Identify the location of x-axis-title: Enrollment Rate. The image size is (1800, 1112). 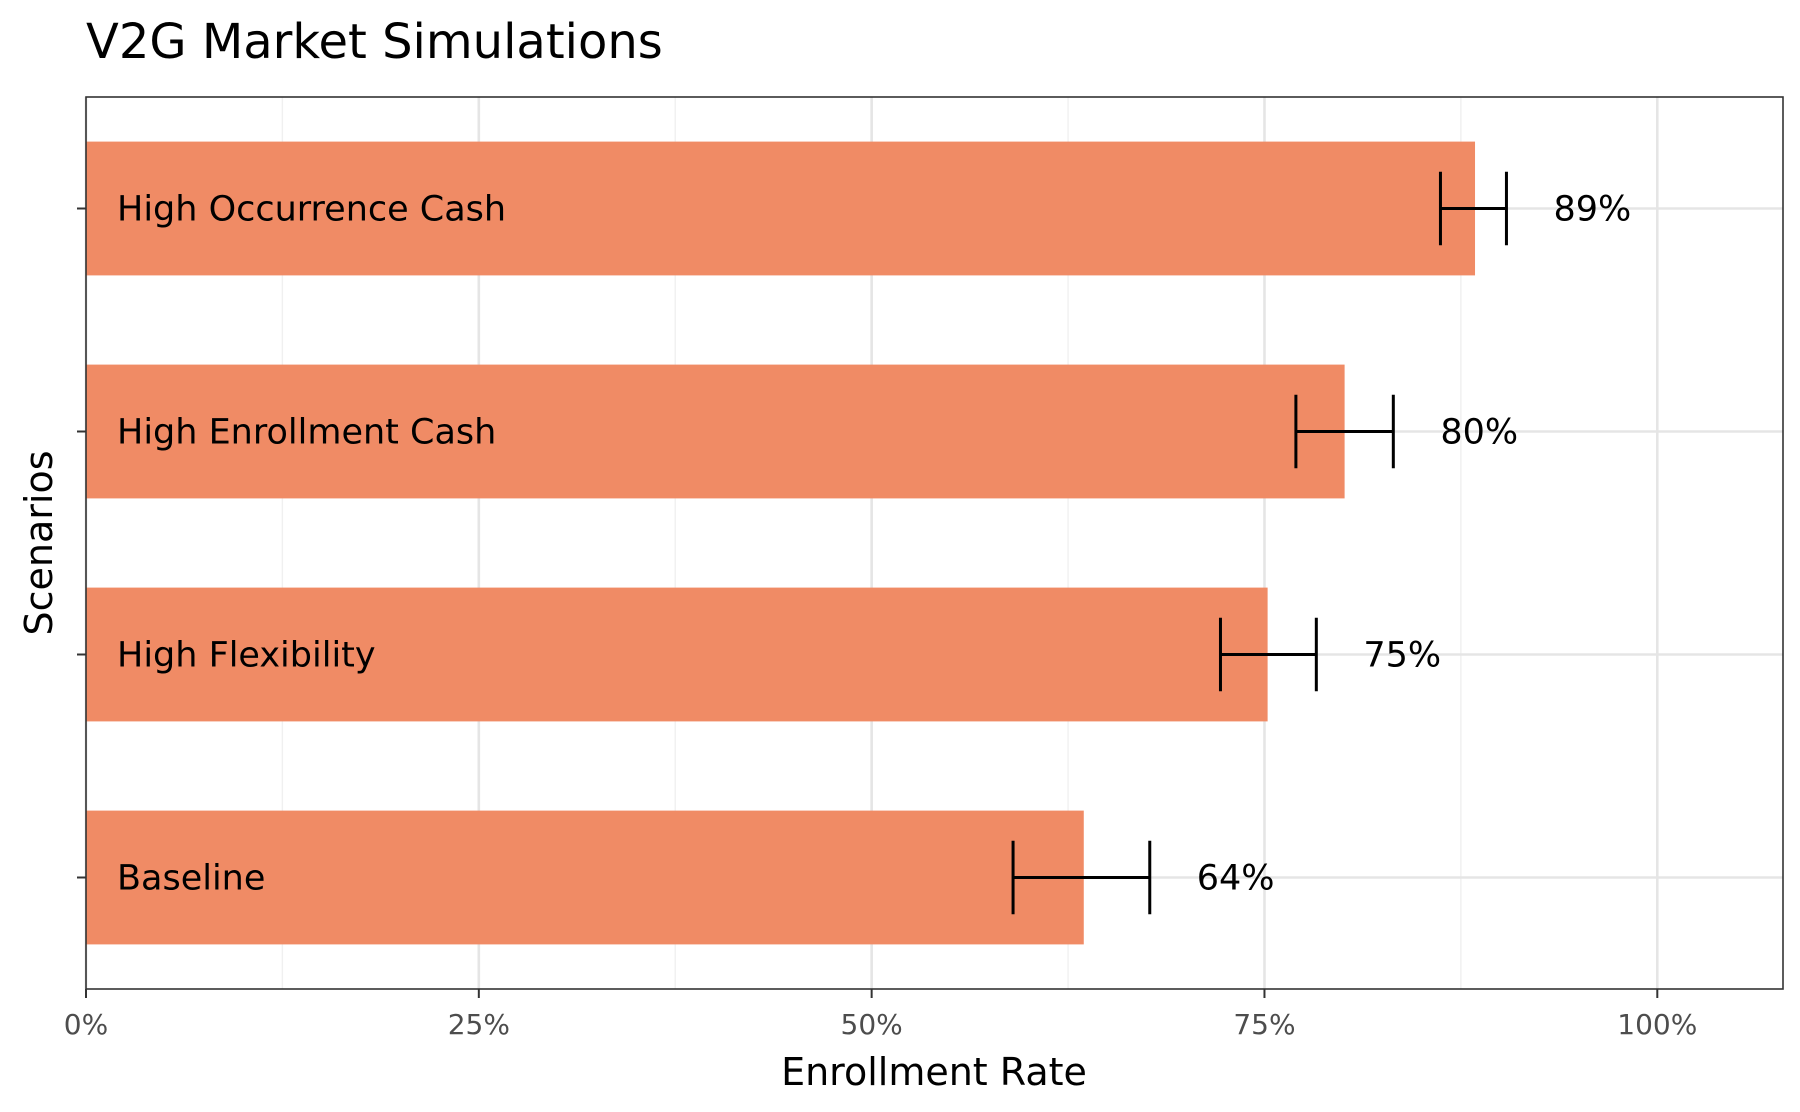
(934, 1072).